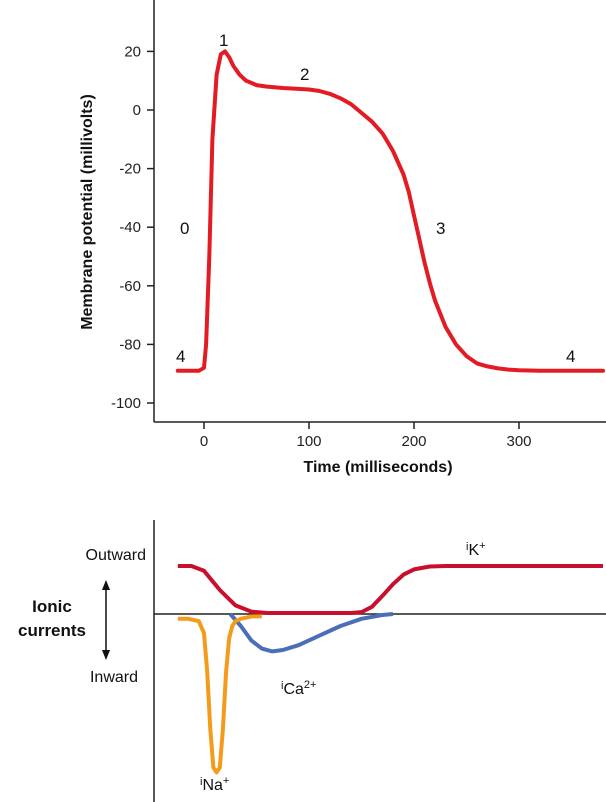 The image size is (606, 802). What do you see at coordinates (204, 441) in the screenshot?
I see `x-tick-label: 0` at bounding box center [204, 441].